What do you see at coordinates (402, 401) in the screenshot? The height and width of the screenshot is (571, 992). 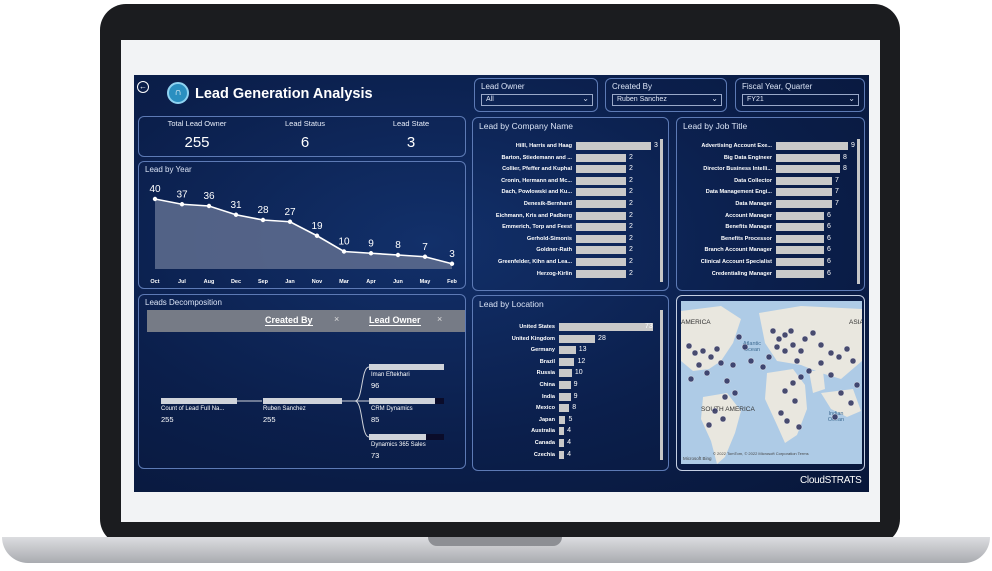 I see `level2-node-bar` at bounding box center [402, 401].